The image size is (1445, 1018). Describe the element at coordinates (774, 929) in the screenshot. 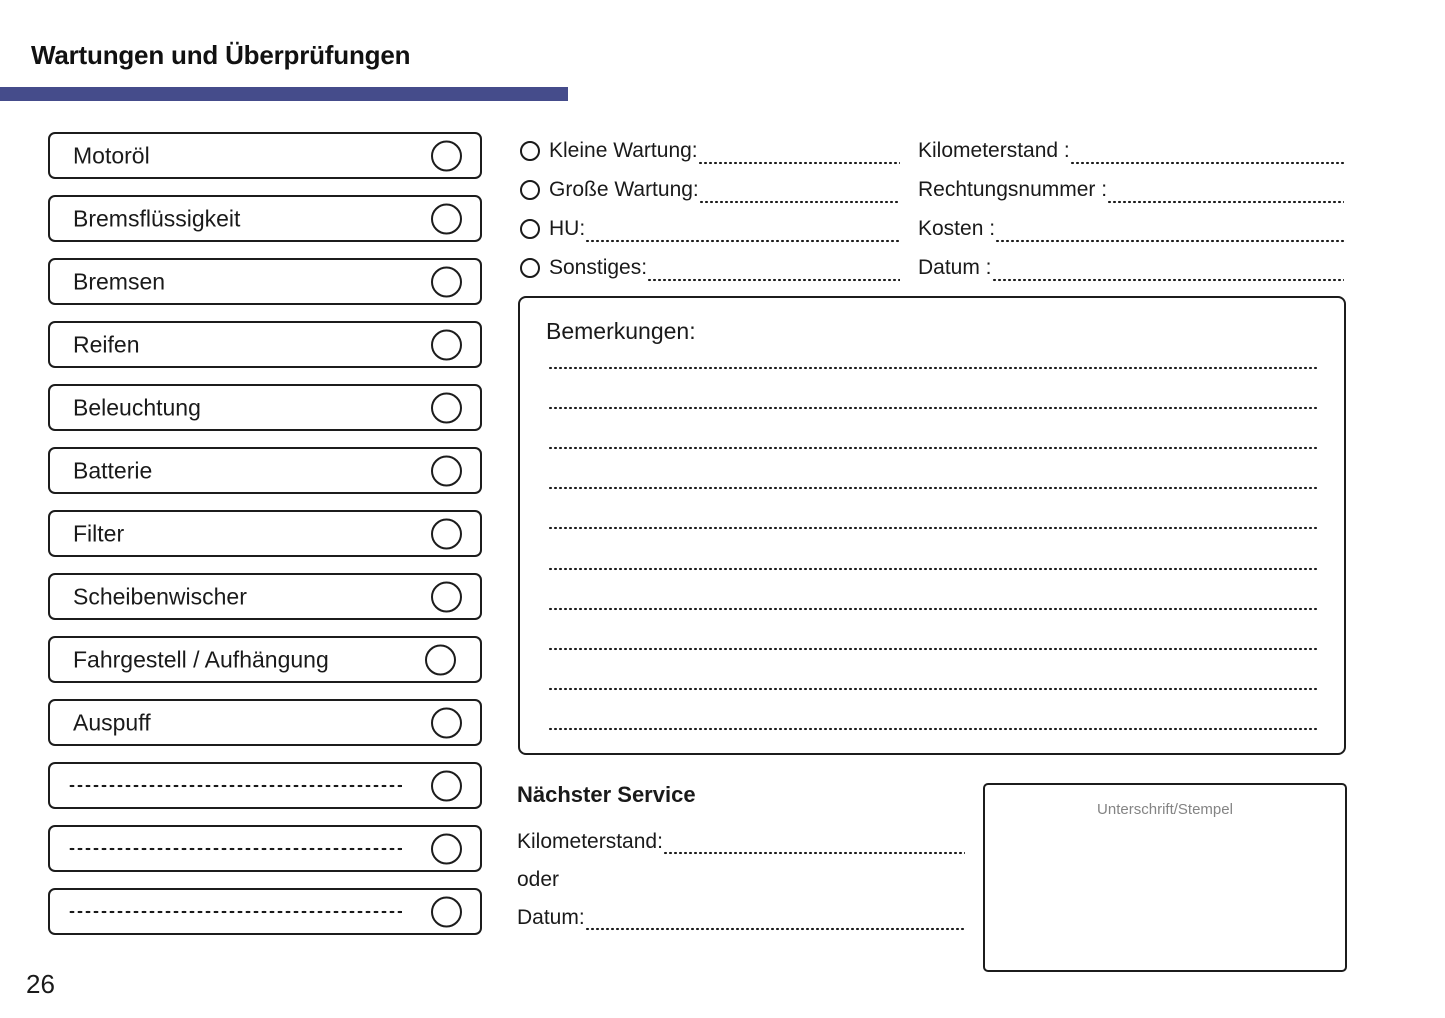

I see `next-service-date-write-in-line` at that location.